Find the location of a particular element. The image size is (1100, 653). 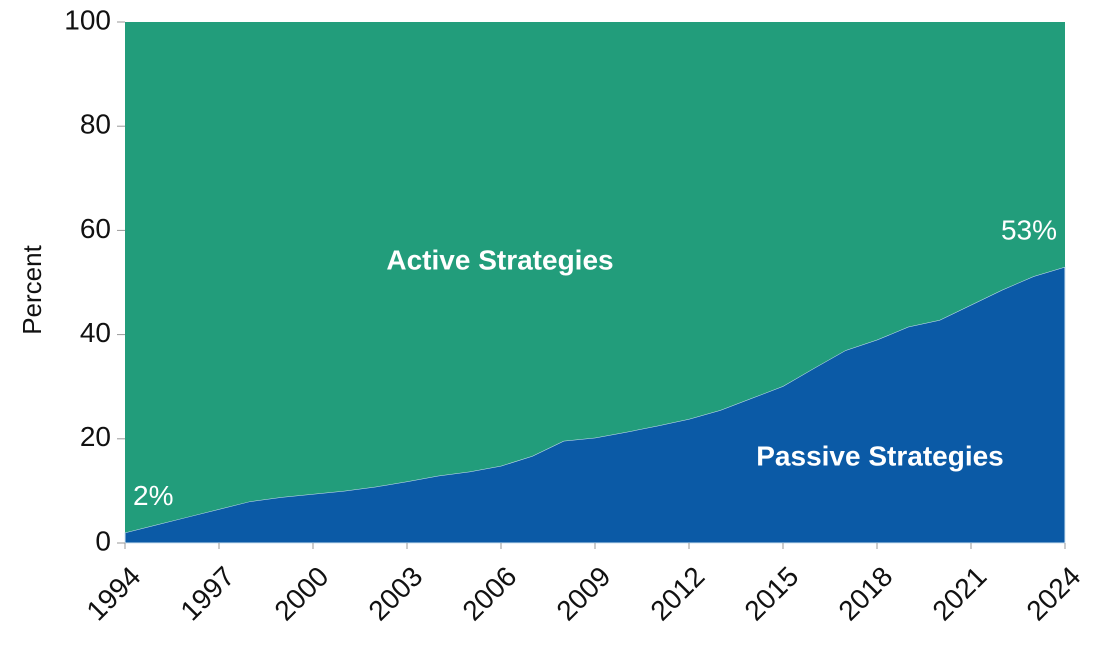

x-tick-label: 1997 is located at coordinates (207, 594).